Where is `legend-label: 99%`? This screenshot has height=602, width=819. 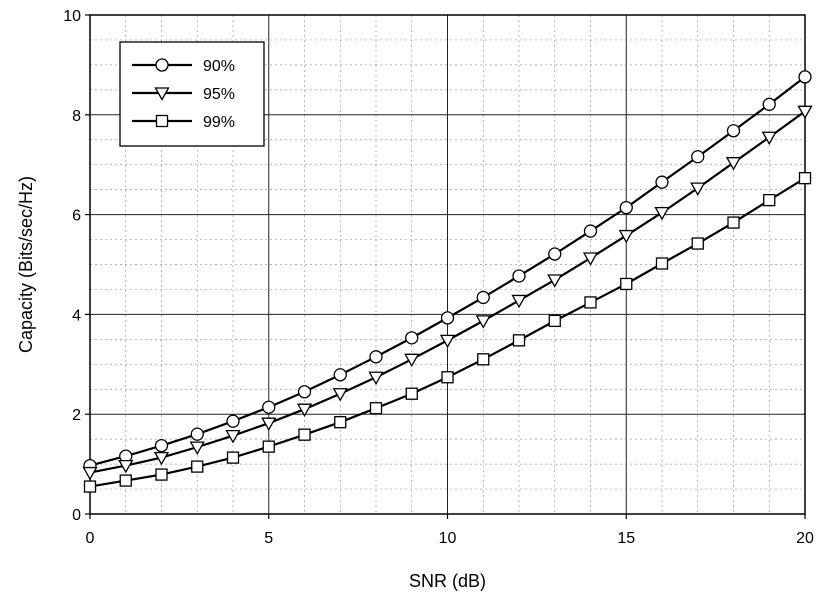 legend-label: 99% is located at coordinates (219, 122).